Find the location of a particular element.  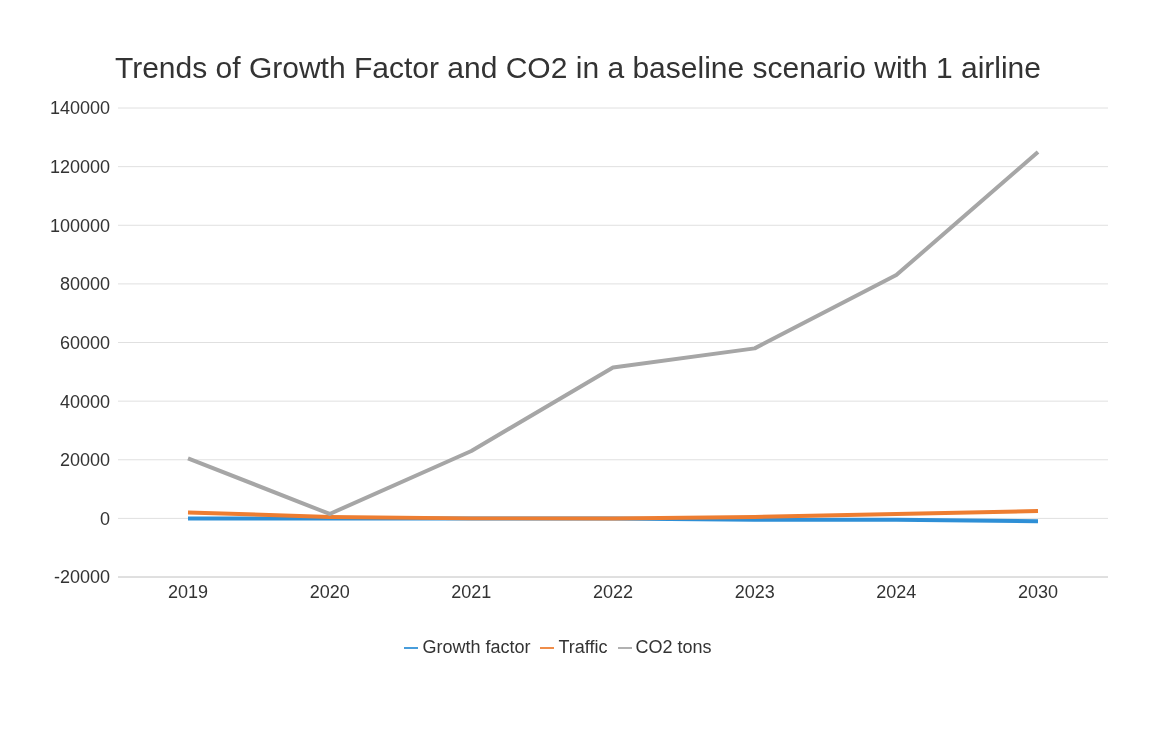

legend-label: Traffic is located at coordinates (583, 647).